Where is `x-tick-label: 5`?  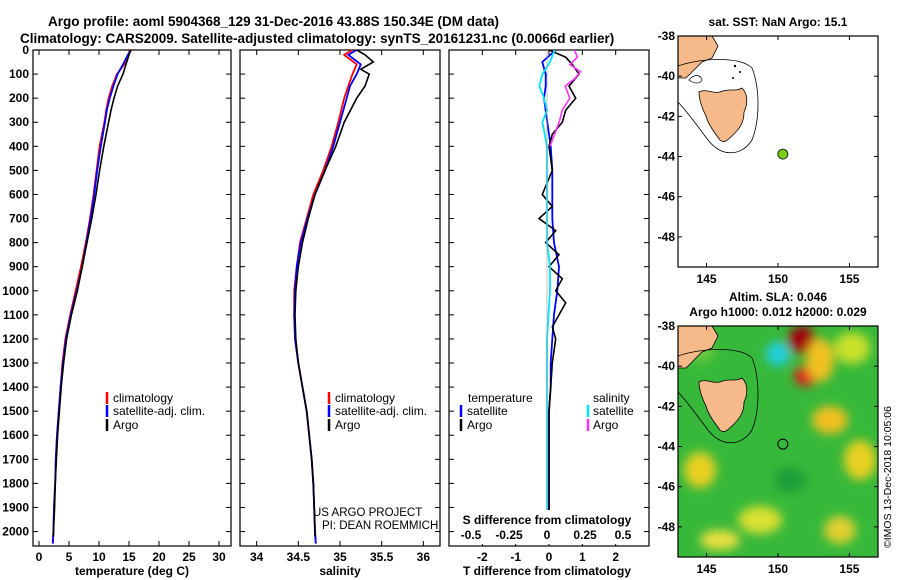 x-tick-label: 5 is located at coordinates (69, 557).